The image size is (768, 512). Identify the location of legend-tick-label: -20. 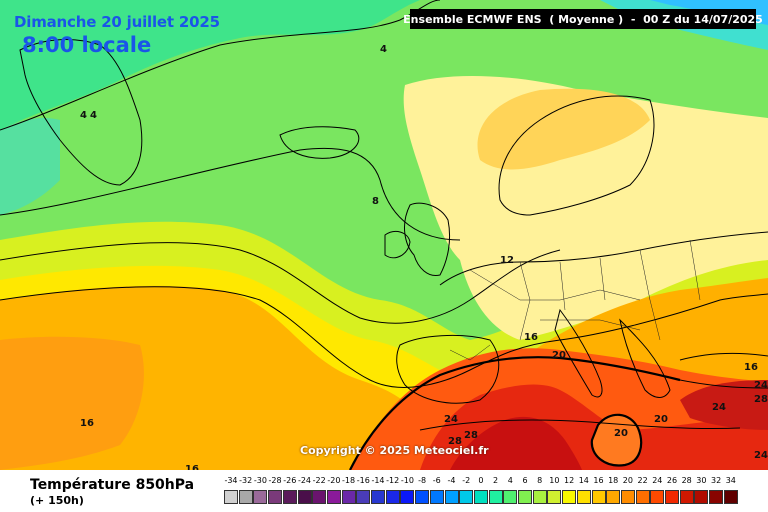
(334, 480).